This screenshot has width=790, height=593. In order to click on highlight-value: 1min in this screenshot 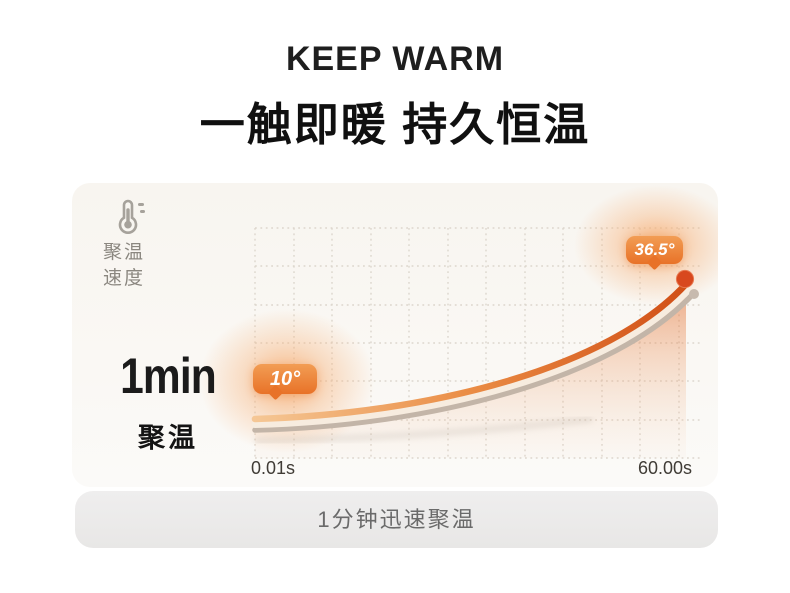, I will do `click(168, 376)`.